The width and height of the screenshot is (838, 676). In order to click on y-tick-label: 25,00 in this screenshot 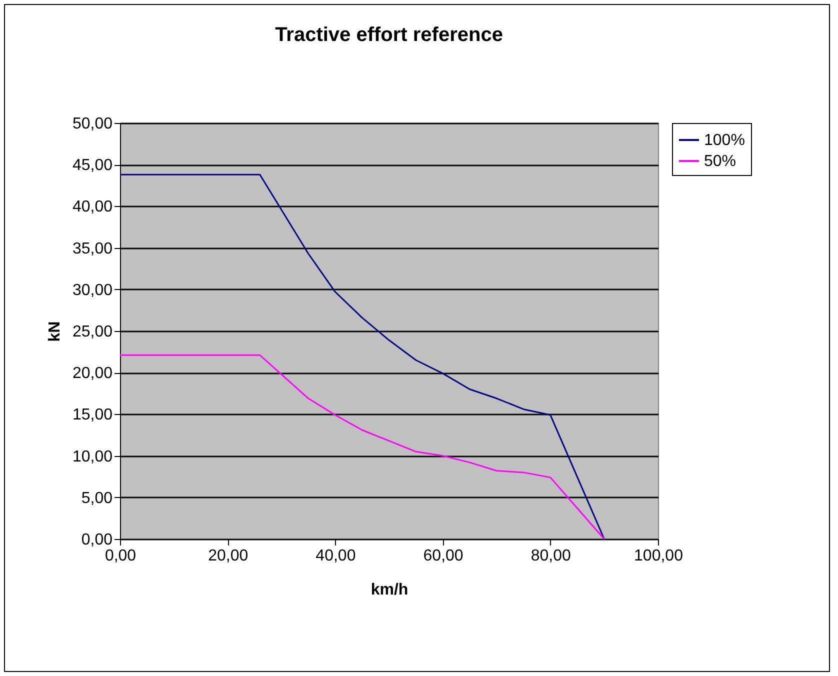, I will do `click(92, 332)`.